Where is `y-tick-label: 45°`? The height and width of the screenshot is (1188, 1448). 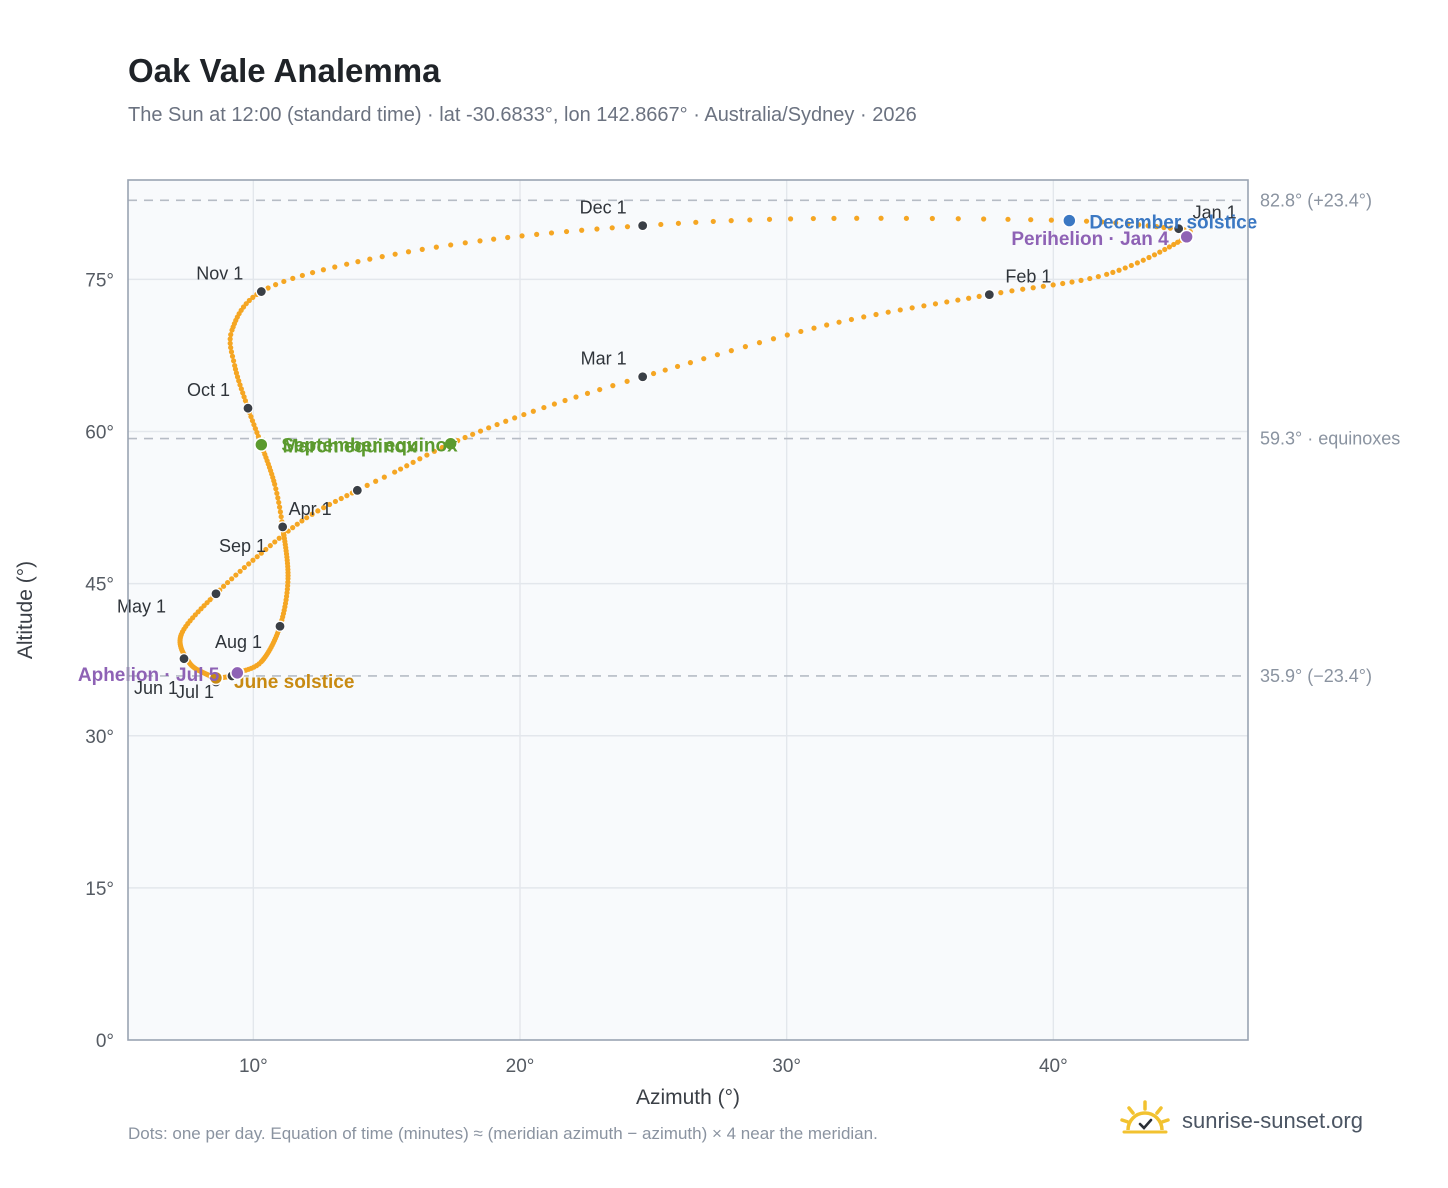 y-tick-label: 45° is located at coordinates (99, 585).